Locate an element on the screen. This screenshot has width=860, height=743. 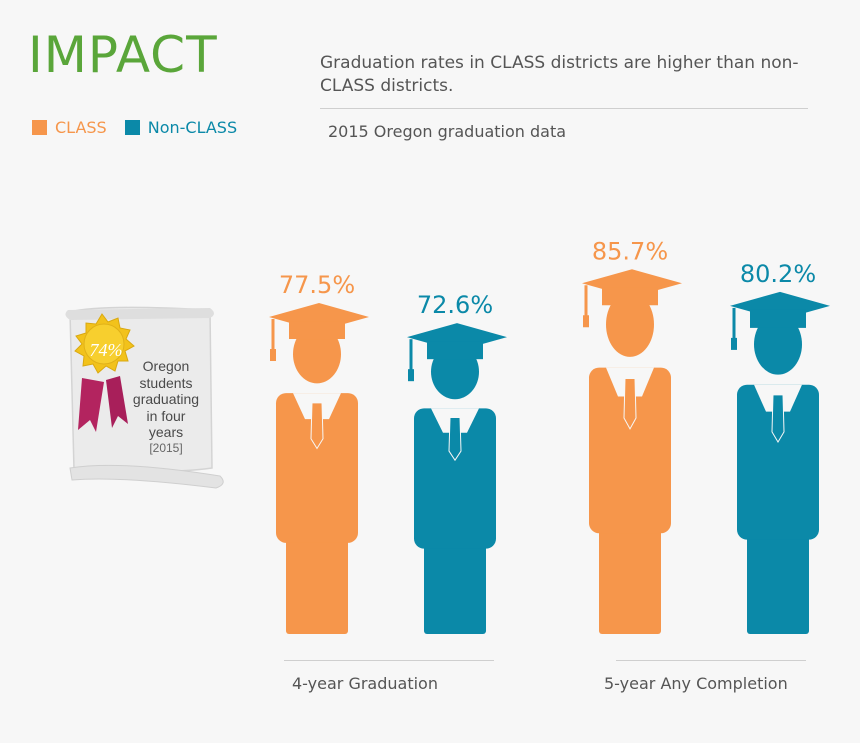
legend-item-class: CLASS is located at coordinates (69, 127).